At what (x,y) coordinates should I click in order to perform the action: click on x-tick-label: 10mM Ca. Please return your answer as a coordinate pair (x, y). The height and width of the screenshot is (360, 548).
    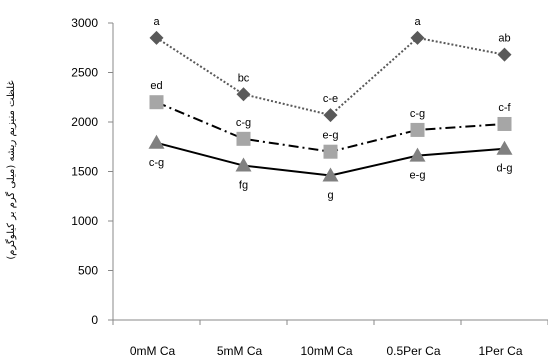
    Looking at the image, I should click on (326, 351).